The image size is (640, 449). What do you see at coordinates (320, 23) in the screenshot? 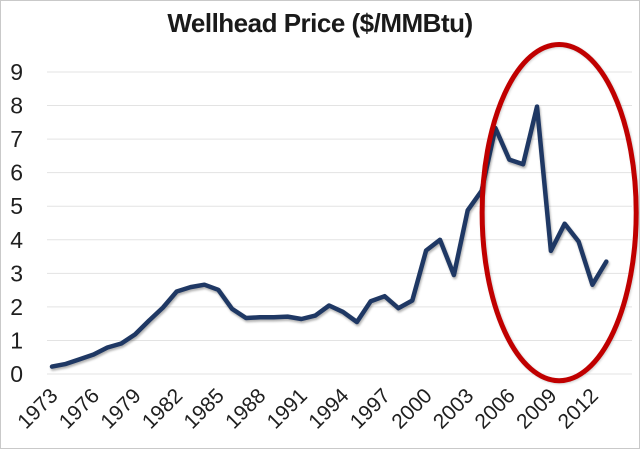
I see `chart-title: Wellhead Price ($/MMBtu)` at bounding box center [320, 23].